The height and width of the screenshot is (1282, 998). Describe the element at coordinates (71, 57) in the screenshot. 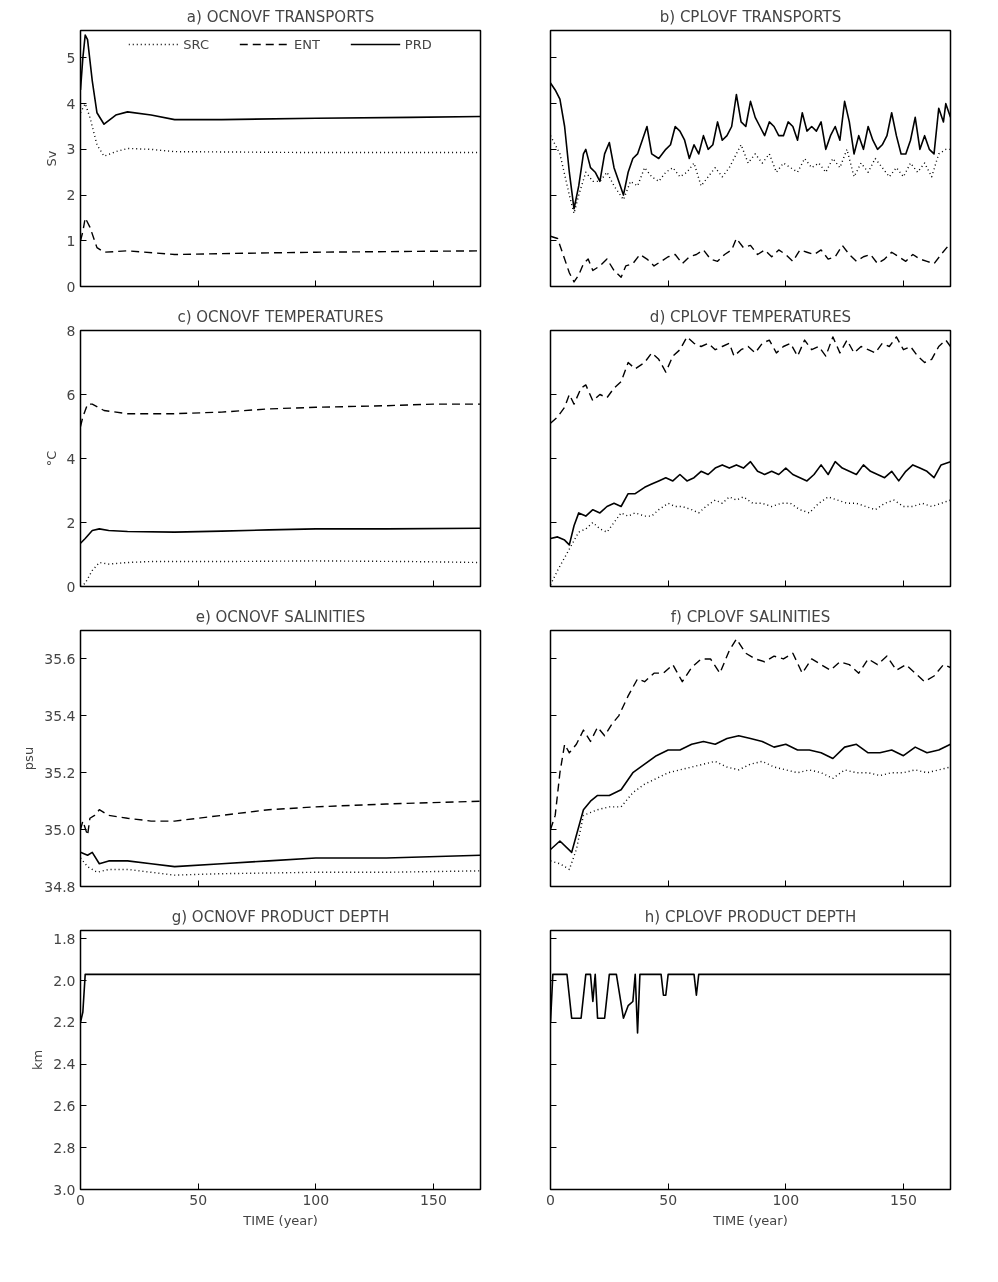

I see `y-tick-label: 5` at that location.